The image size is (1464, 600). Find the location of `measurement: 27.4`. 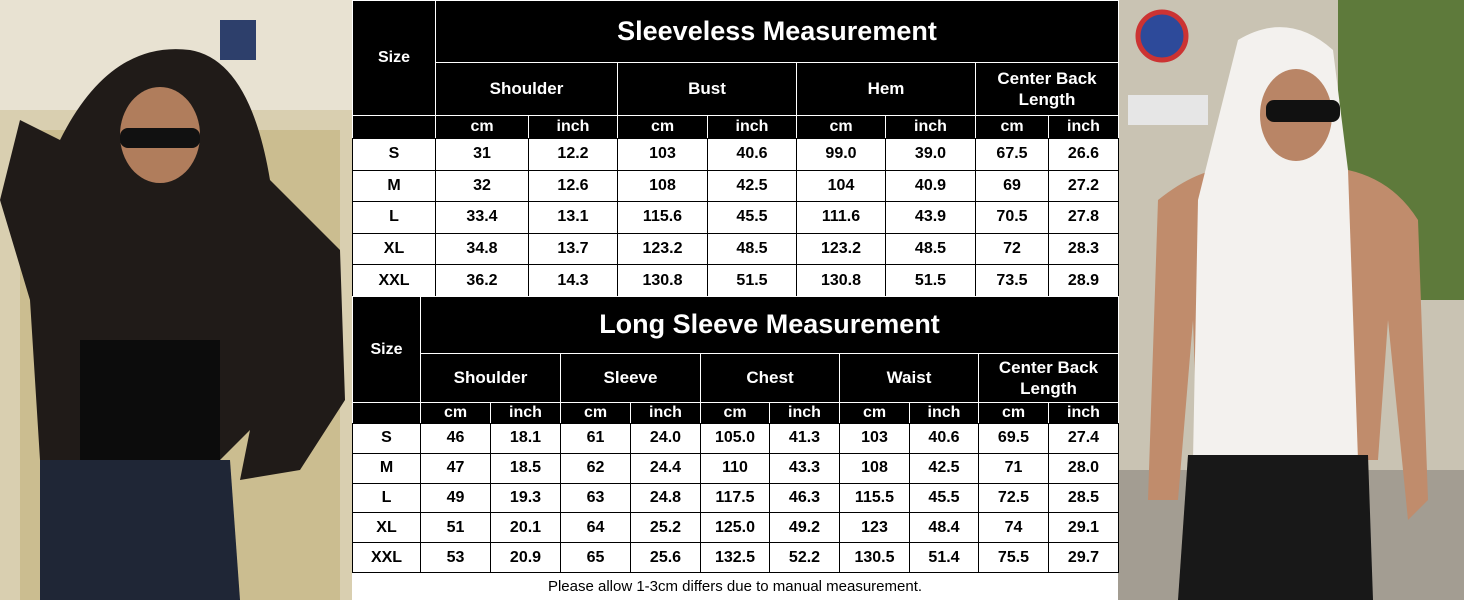

measurement: 27.4 is located at coordinates (1083, 438).